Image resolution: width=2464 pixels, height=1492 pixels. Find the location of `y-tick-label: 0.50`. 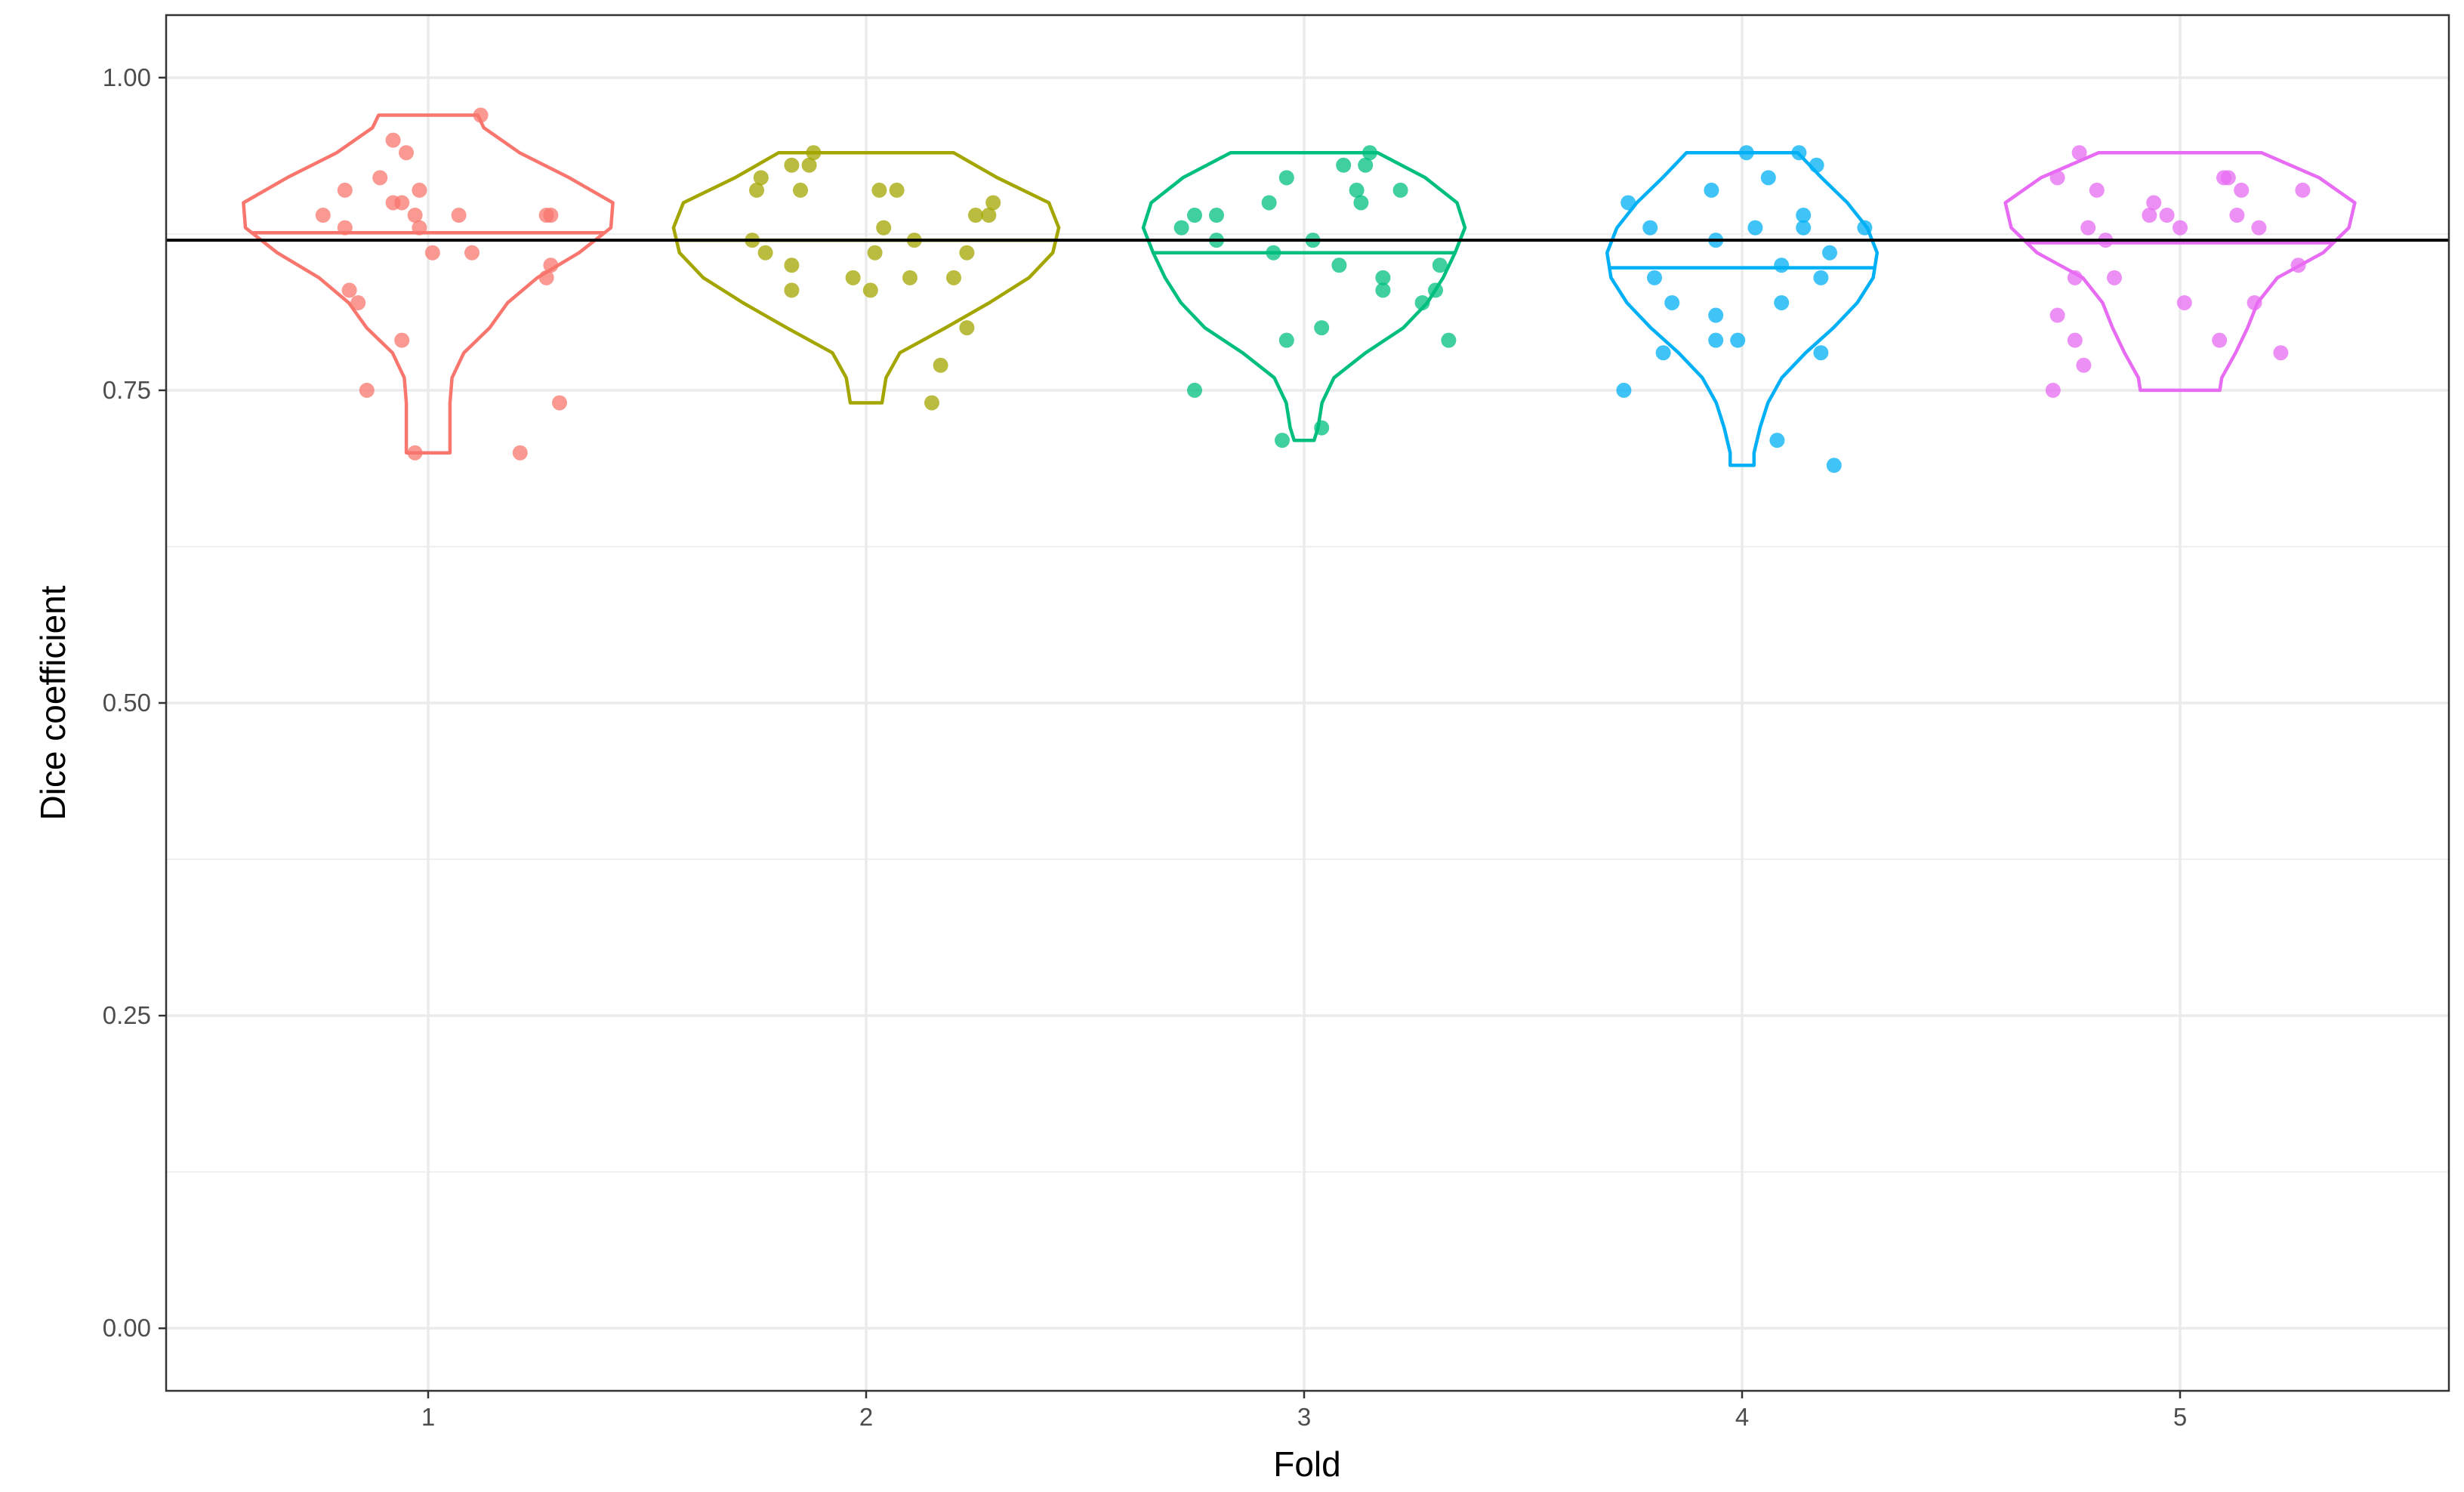

y-tick-label: 0.50 is located at coordinates (127, 703).